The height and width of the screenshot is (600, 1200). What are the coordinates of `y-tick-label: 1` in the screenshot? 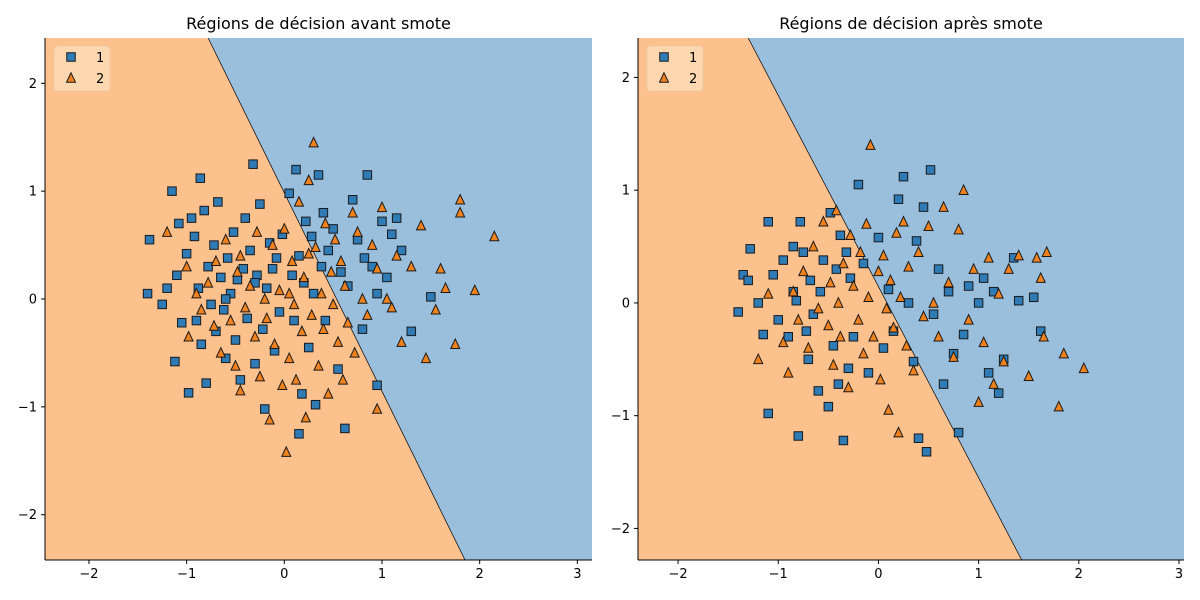 It's located at (626, 191).